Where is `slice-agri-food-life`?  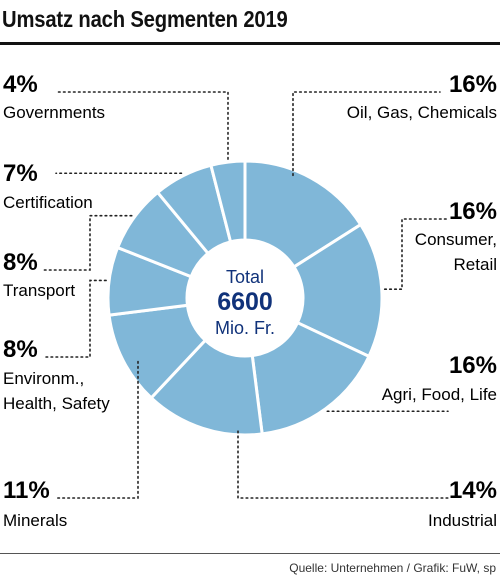
slice-agri-food-life is located at coordinates (310, 378).